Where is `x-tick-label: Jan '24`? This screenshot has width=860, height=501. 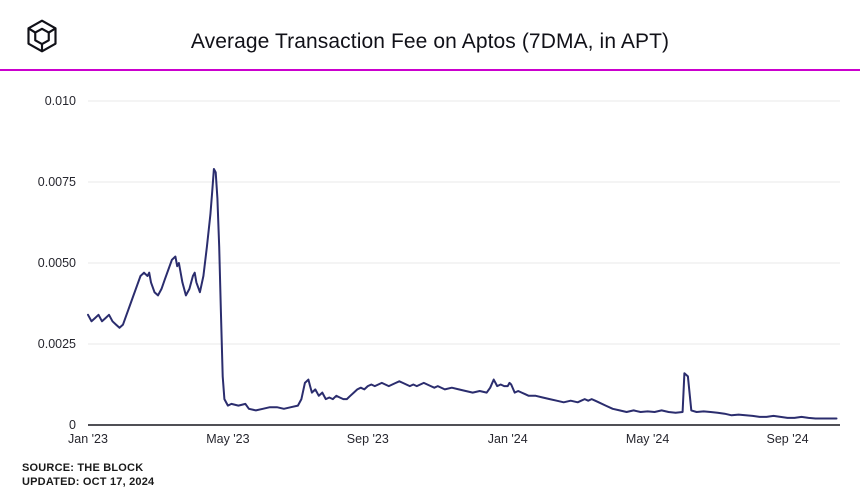
x-tick-label: Jan '24 is located at coordinates (508, 439).